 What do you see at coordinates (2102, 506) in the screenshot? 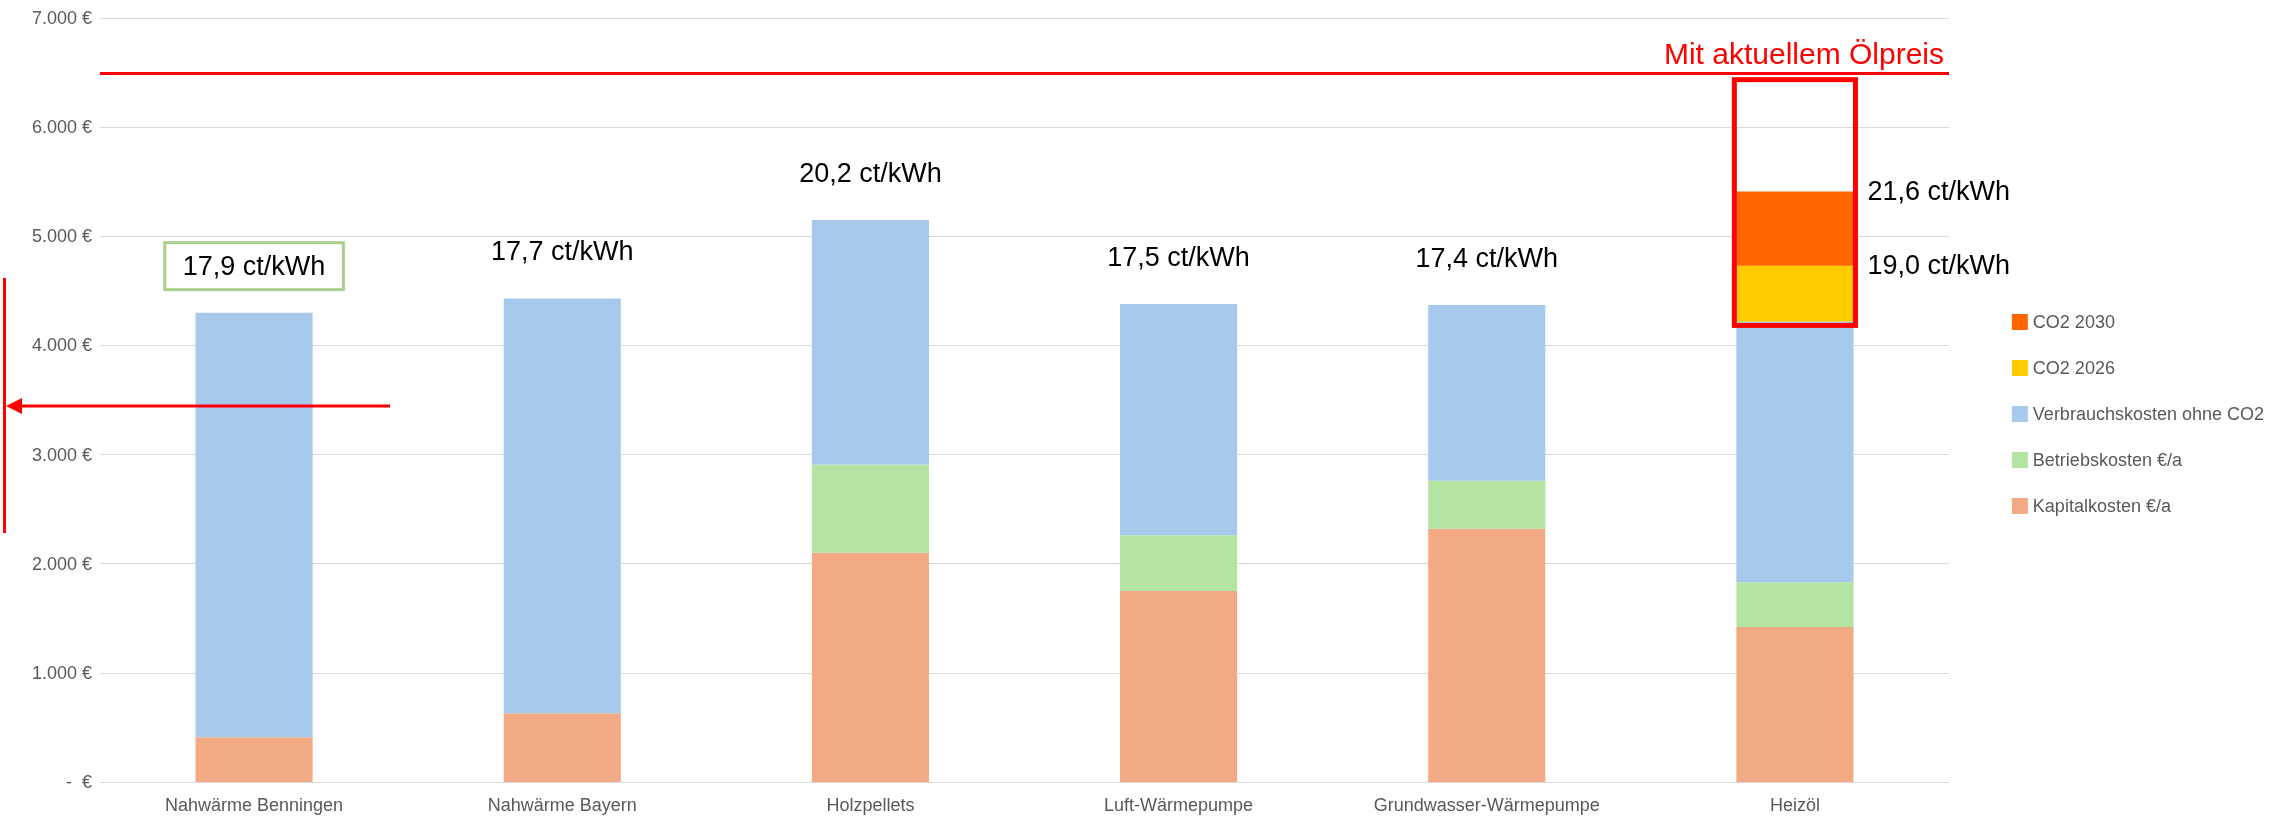
I see `legend-label: Kapitalkosten €/a` at bounding box center [2102, 506].